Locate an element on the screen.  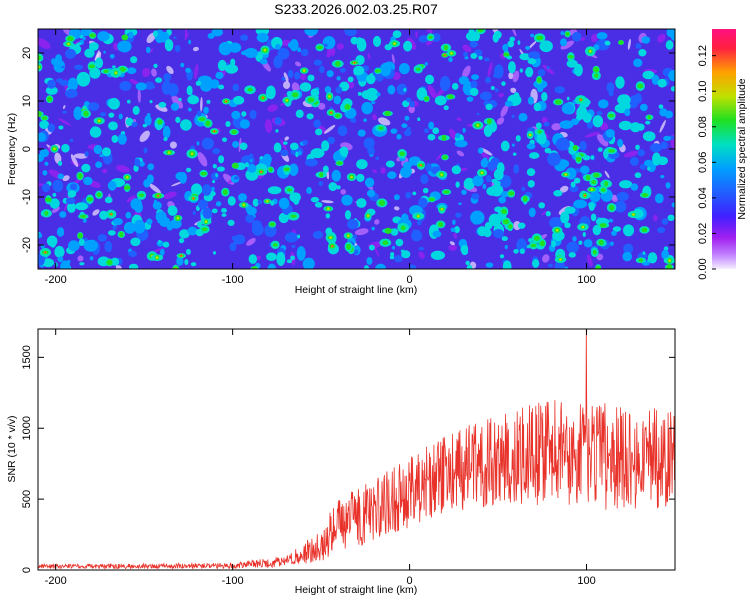
heatmap-x-tick-label: -200 is located at coordinates (56, 280).